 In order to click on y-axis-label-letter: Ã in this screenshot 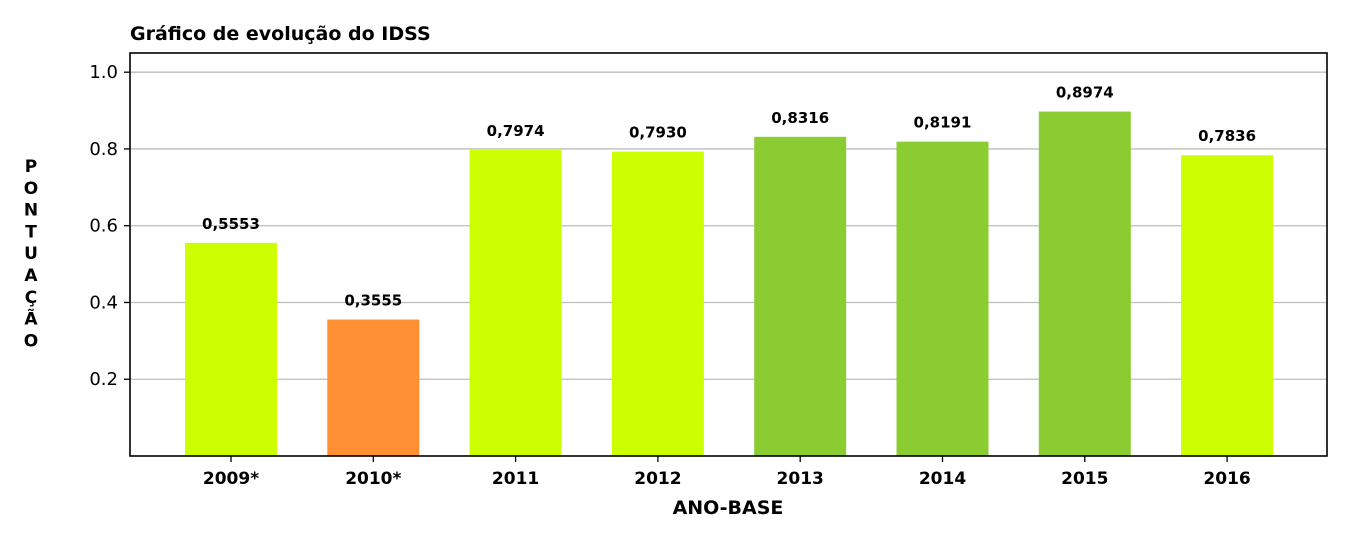, I will do `click(31, 318)`.